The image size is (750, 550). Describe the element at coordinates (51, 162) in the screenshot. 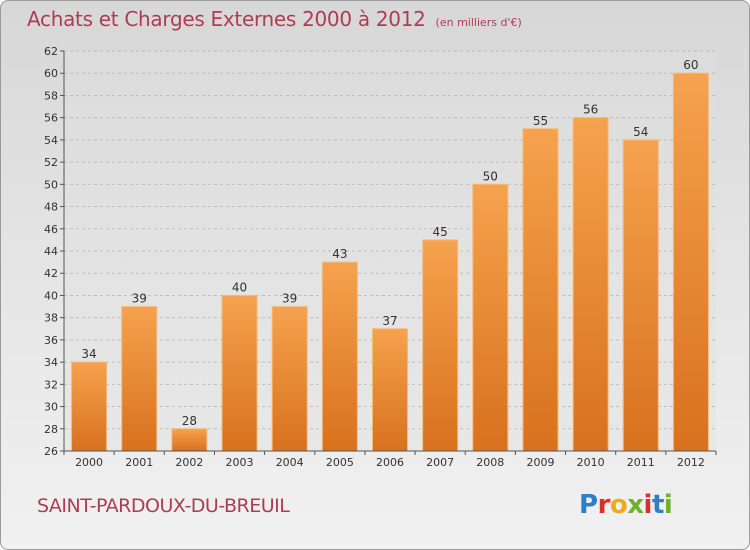

I see `y-tick-label: 52` at that location.